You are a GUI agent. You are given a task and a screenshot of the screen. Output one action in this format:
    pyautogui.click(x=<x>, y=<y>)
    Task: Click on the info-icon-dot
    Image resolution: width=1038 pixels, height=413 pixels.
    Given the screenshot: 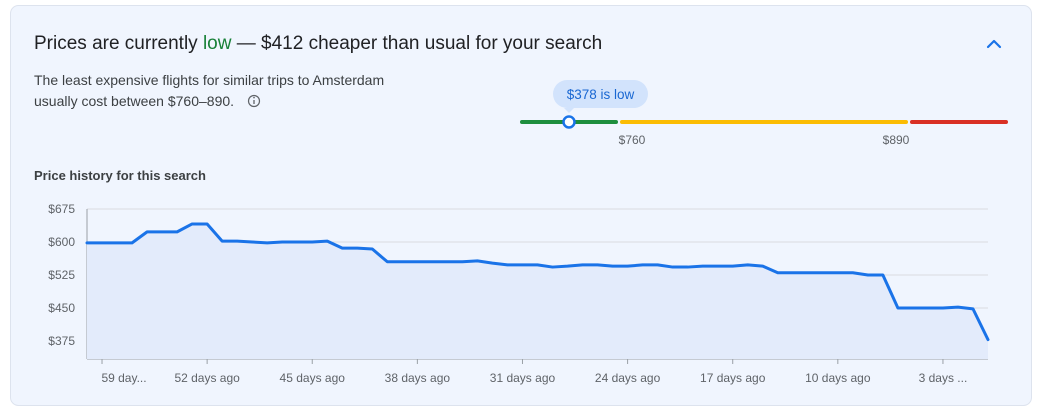 What is the action you would take?
    pyautogui.click(x=254, y=97)
    